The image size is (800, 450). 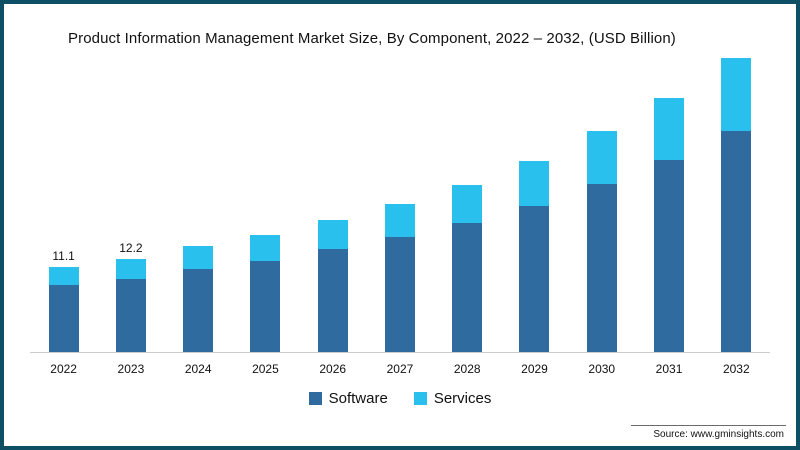 I want to click on x-tick-label: 2026, so click(x=333, y=369).